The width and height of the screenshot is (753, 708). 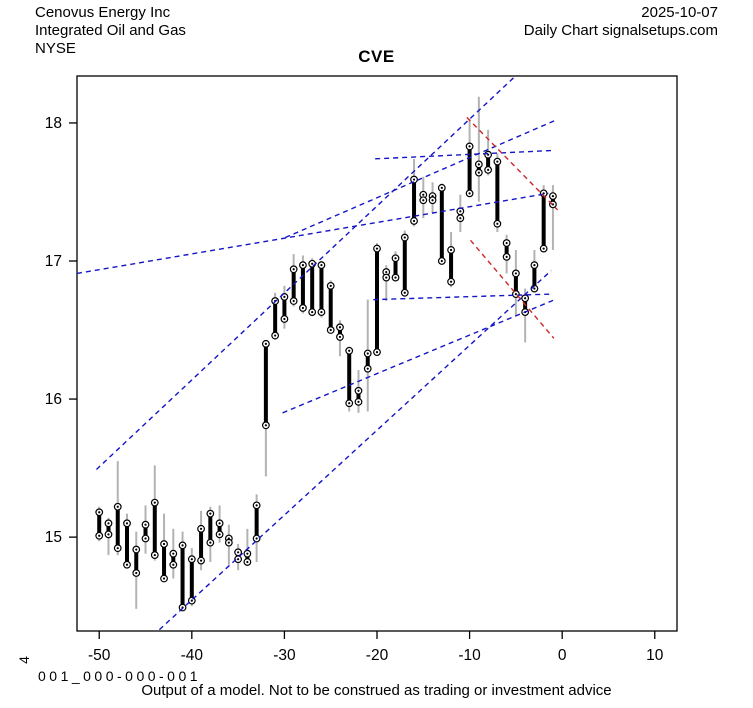 I want to click on y-tick-label: 18, so click(x=53, y=123).